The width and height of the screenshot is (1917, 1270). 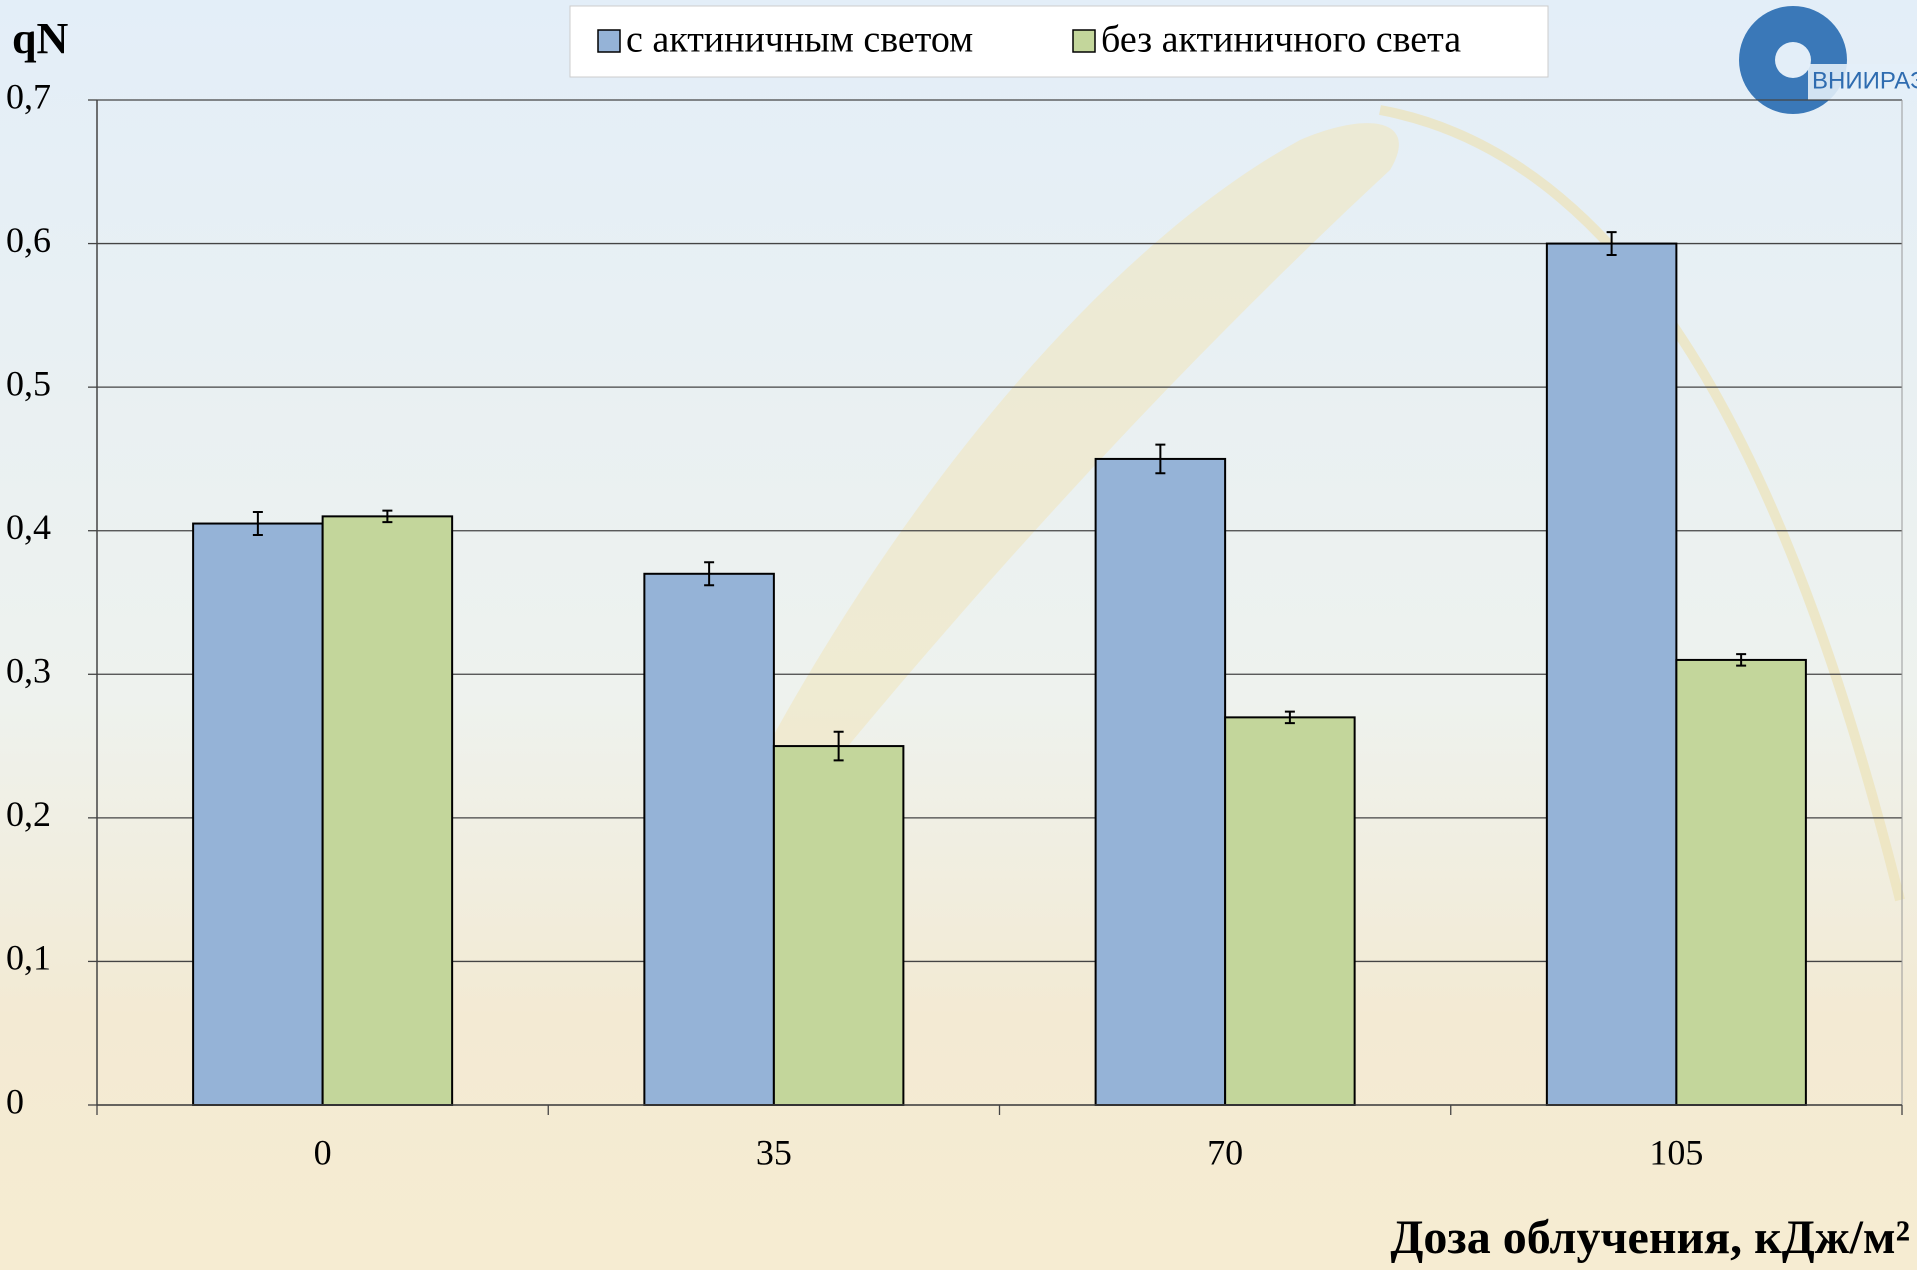 What do you see at coordinates (28, 240) in the screenshot?
I see `y-tick-label: 0,6` at bounding box center [28, 240].